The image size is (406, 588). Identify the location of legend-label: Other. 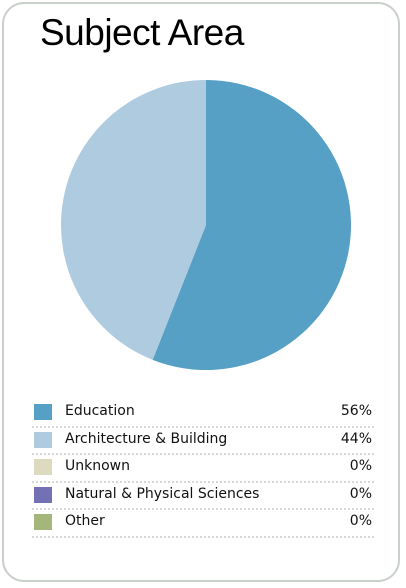
(85, 521).